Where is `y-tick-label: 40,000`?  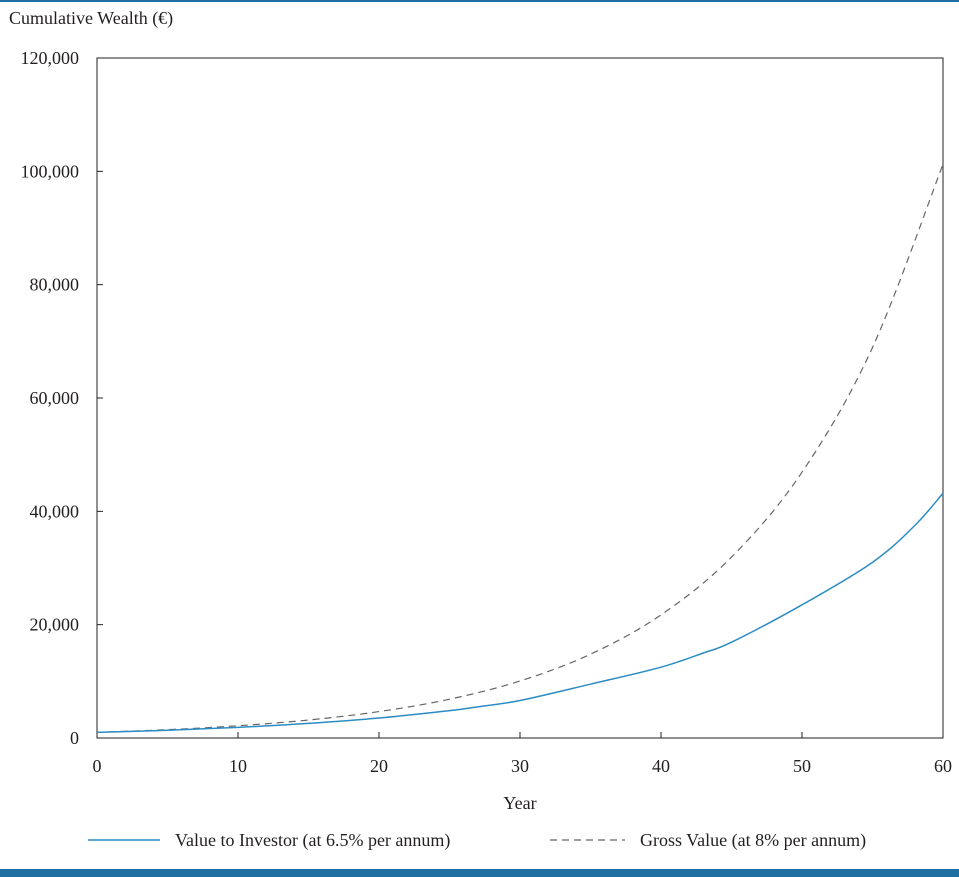 y-tick-label: 40,000 is located at coordinates (55, 511).